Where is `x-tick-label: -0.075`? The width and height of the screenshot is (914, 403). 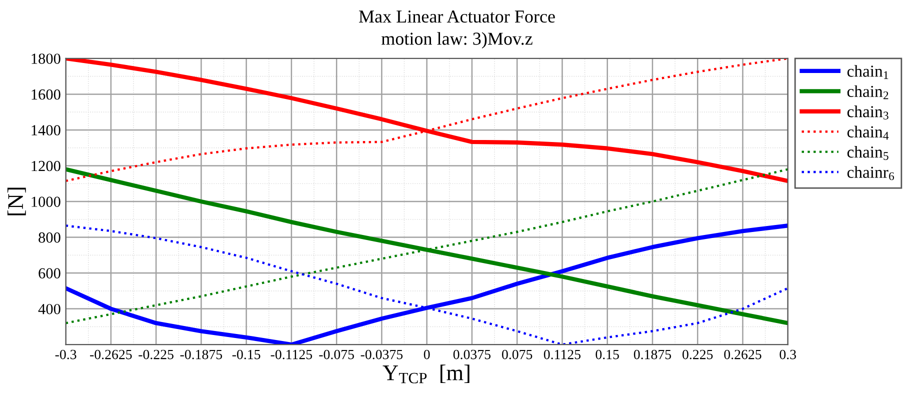
x-tick-label: -0.075 is located at coordinates (336, 355).